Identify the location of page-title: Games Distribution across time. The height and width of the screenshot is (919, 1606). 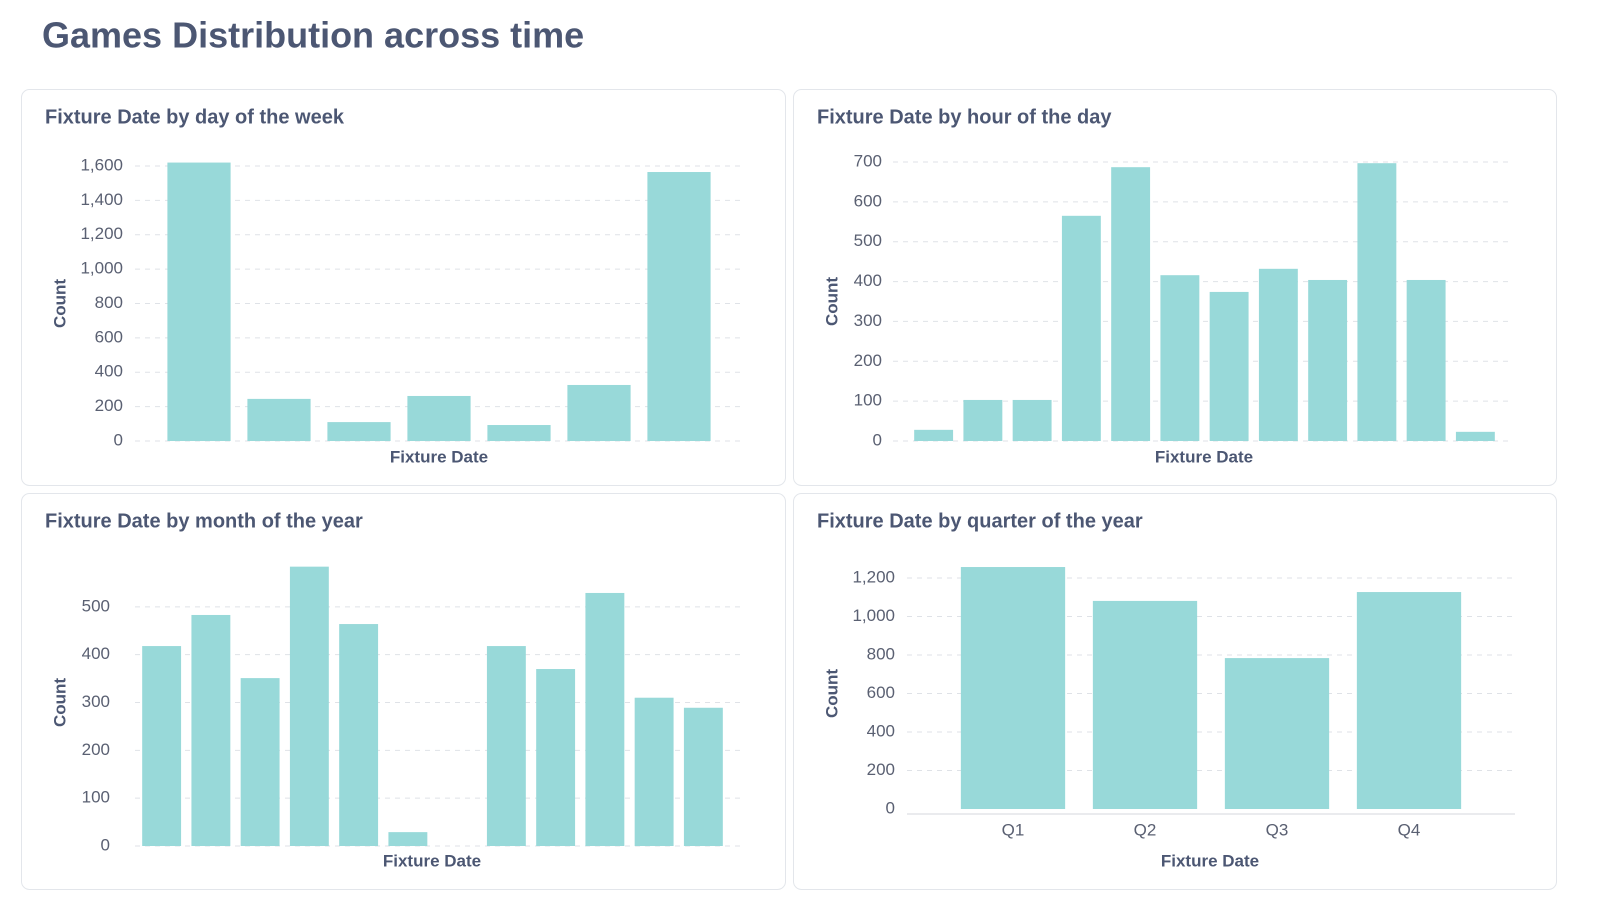
(313, 35).